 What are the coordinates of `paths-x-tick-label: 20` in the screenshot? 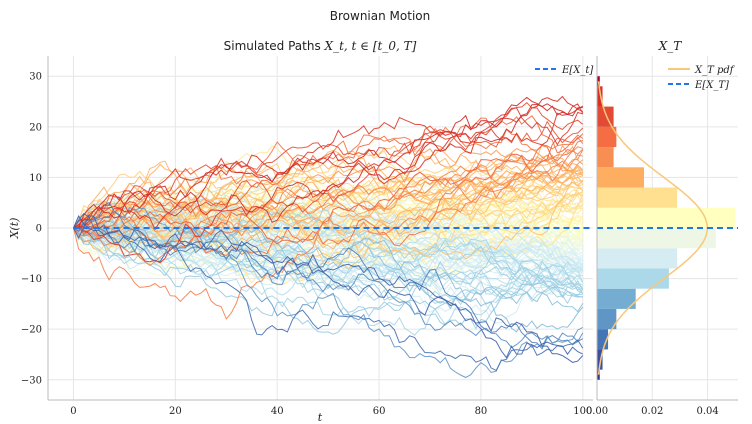 It's located at (175, 411).